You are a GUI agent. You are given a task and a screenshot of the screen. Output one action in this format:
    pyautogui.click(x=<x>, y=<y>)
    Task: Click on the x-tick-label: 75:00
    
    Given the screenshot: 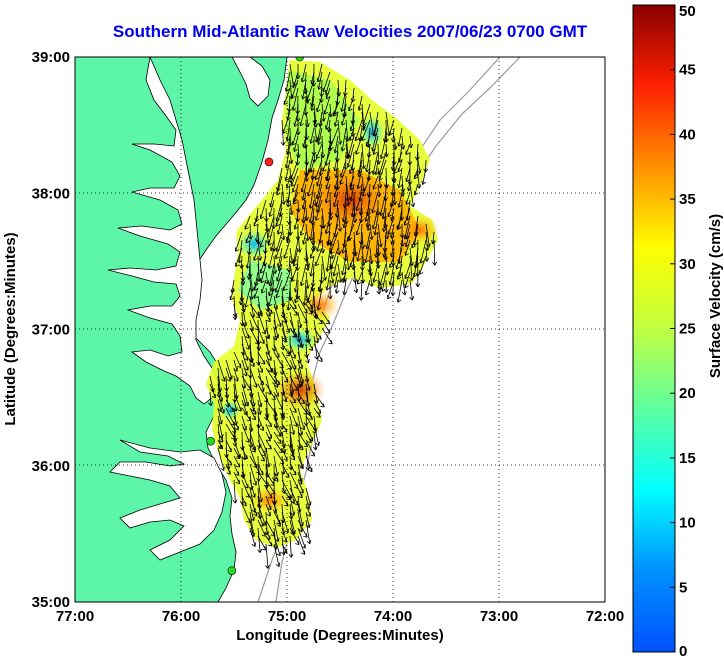 What is the action you would take?
    pyautogui.click(x=287, y=616)
    